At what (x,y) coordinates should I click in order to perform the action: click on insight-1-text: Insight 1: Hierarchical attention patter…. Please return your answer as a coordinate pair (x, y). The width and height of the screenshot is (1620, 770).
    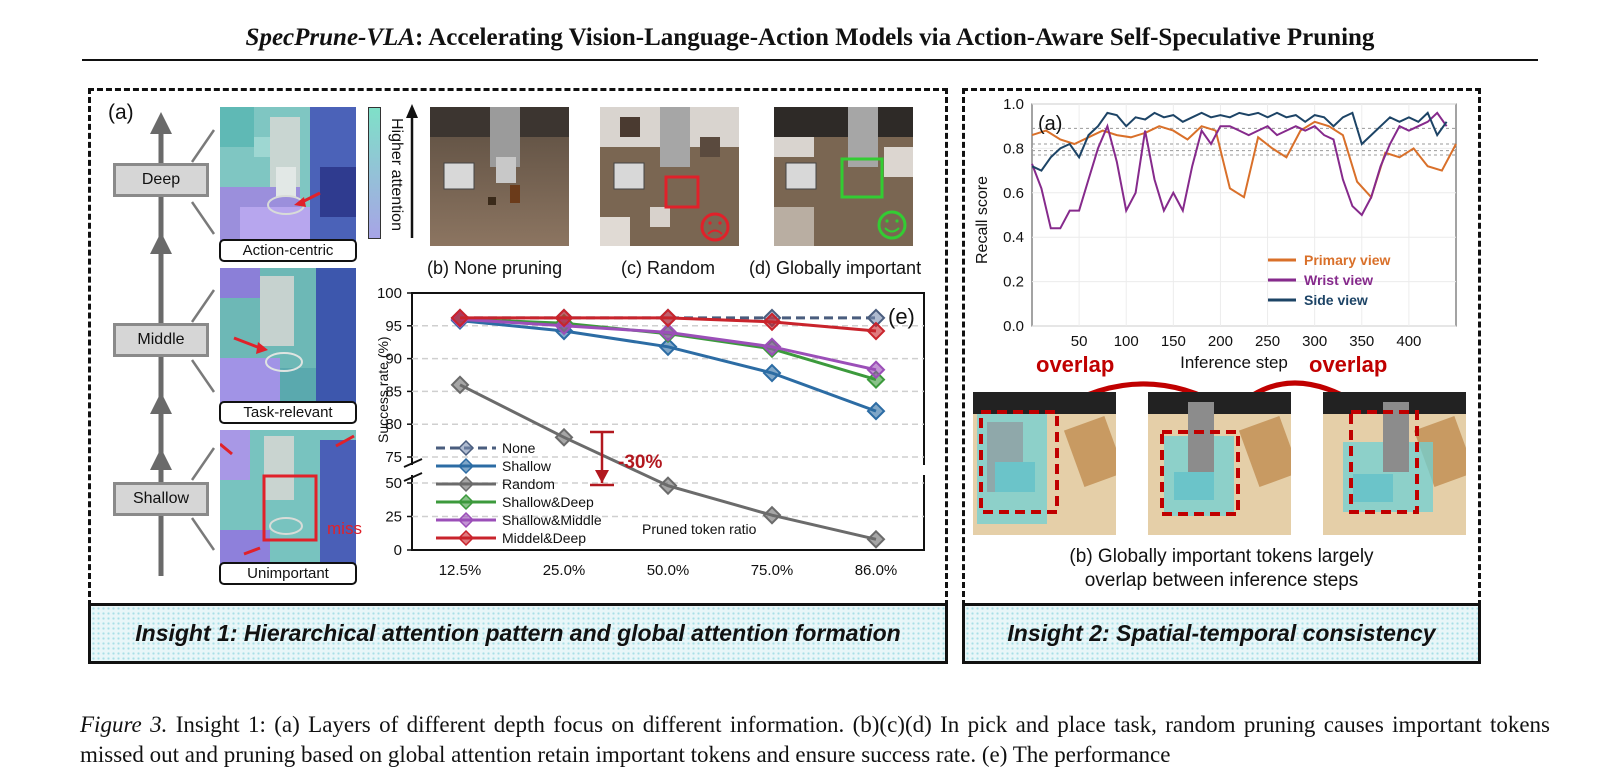
    Looking at the image, I should click on (518, 633).